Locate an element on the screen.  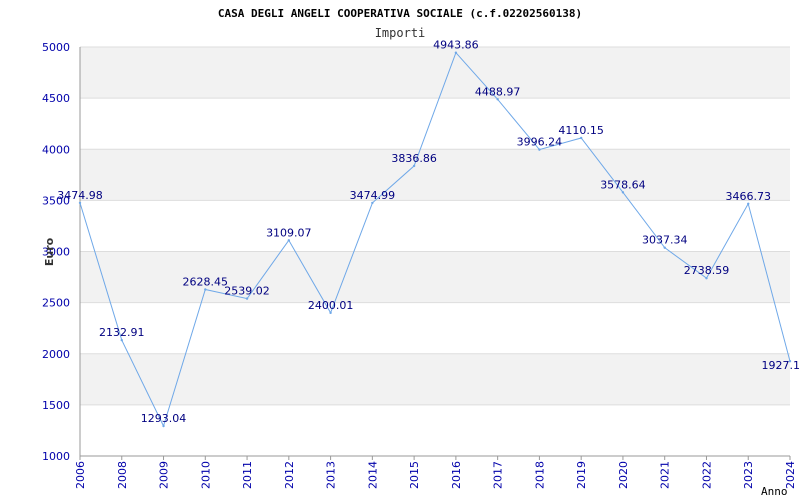
x-tick-label: 2008 is located at coordinates (122, 475).